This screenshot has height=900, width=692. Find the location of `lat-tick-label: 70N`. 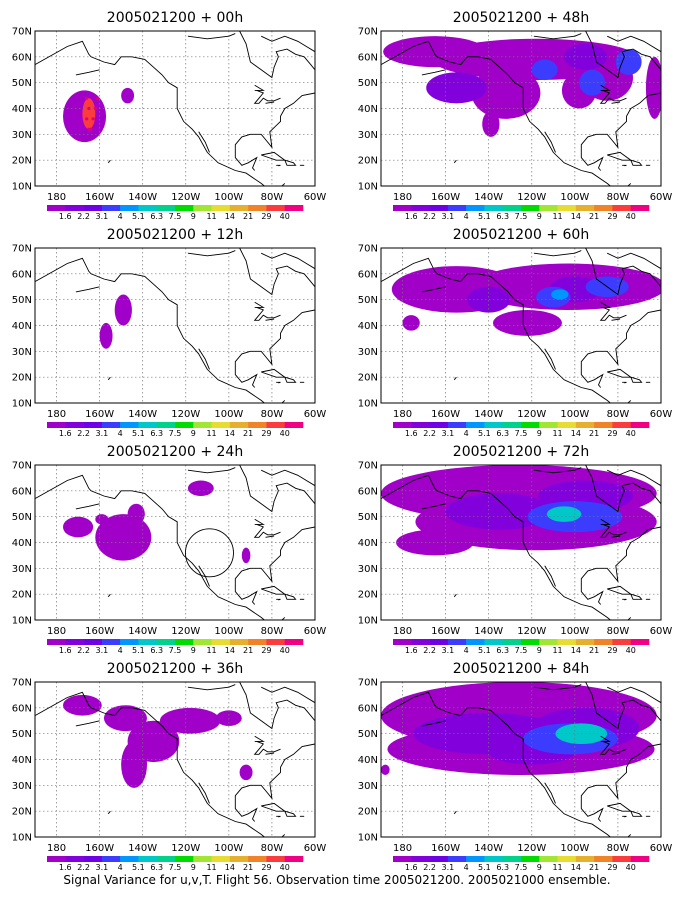

lat-tick-label: 70N is located at coordinates (368, 32).